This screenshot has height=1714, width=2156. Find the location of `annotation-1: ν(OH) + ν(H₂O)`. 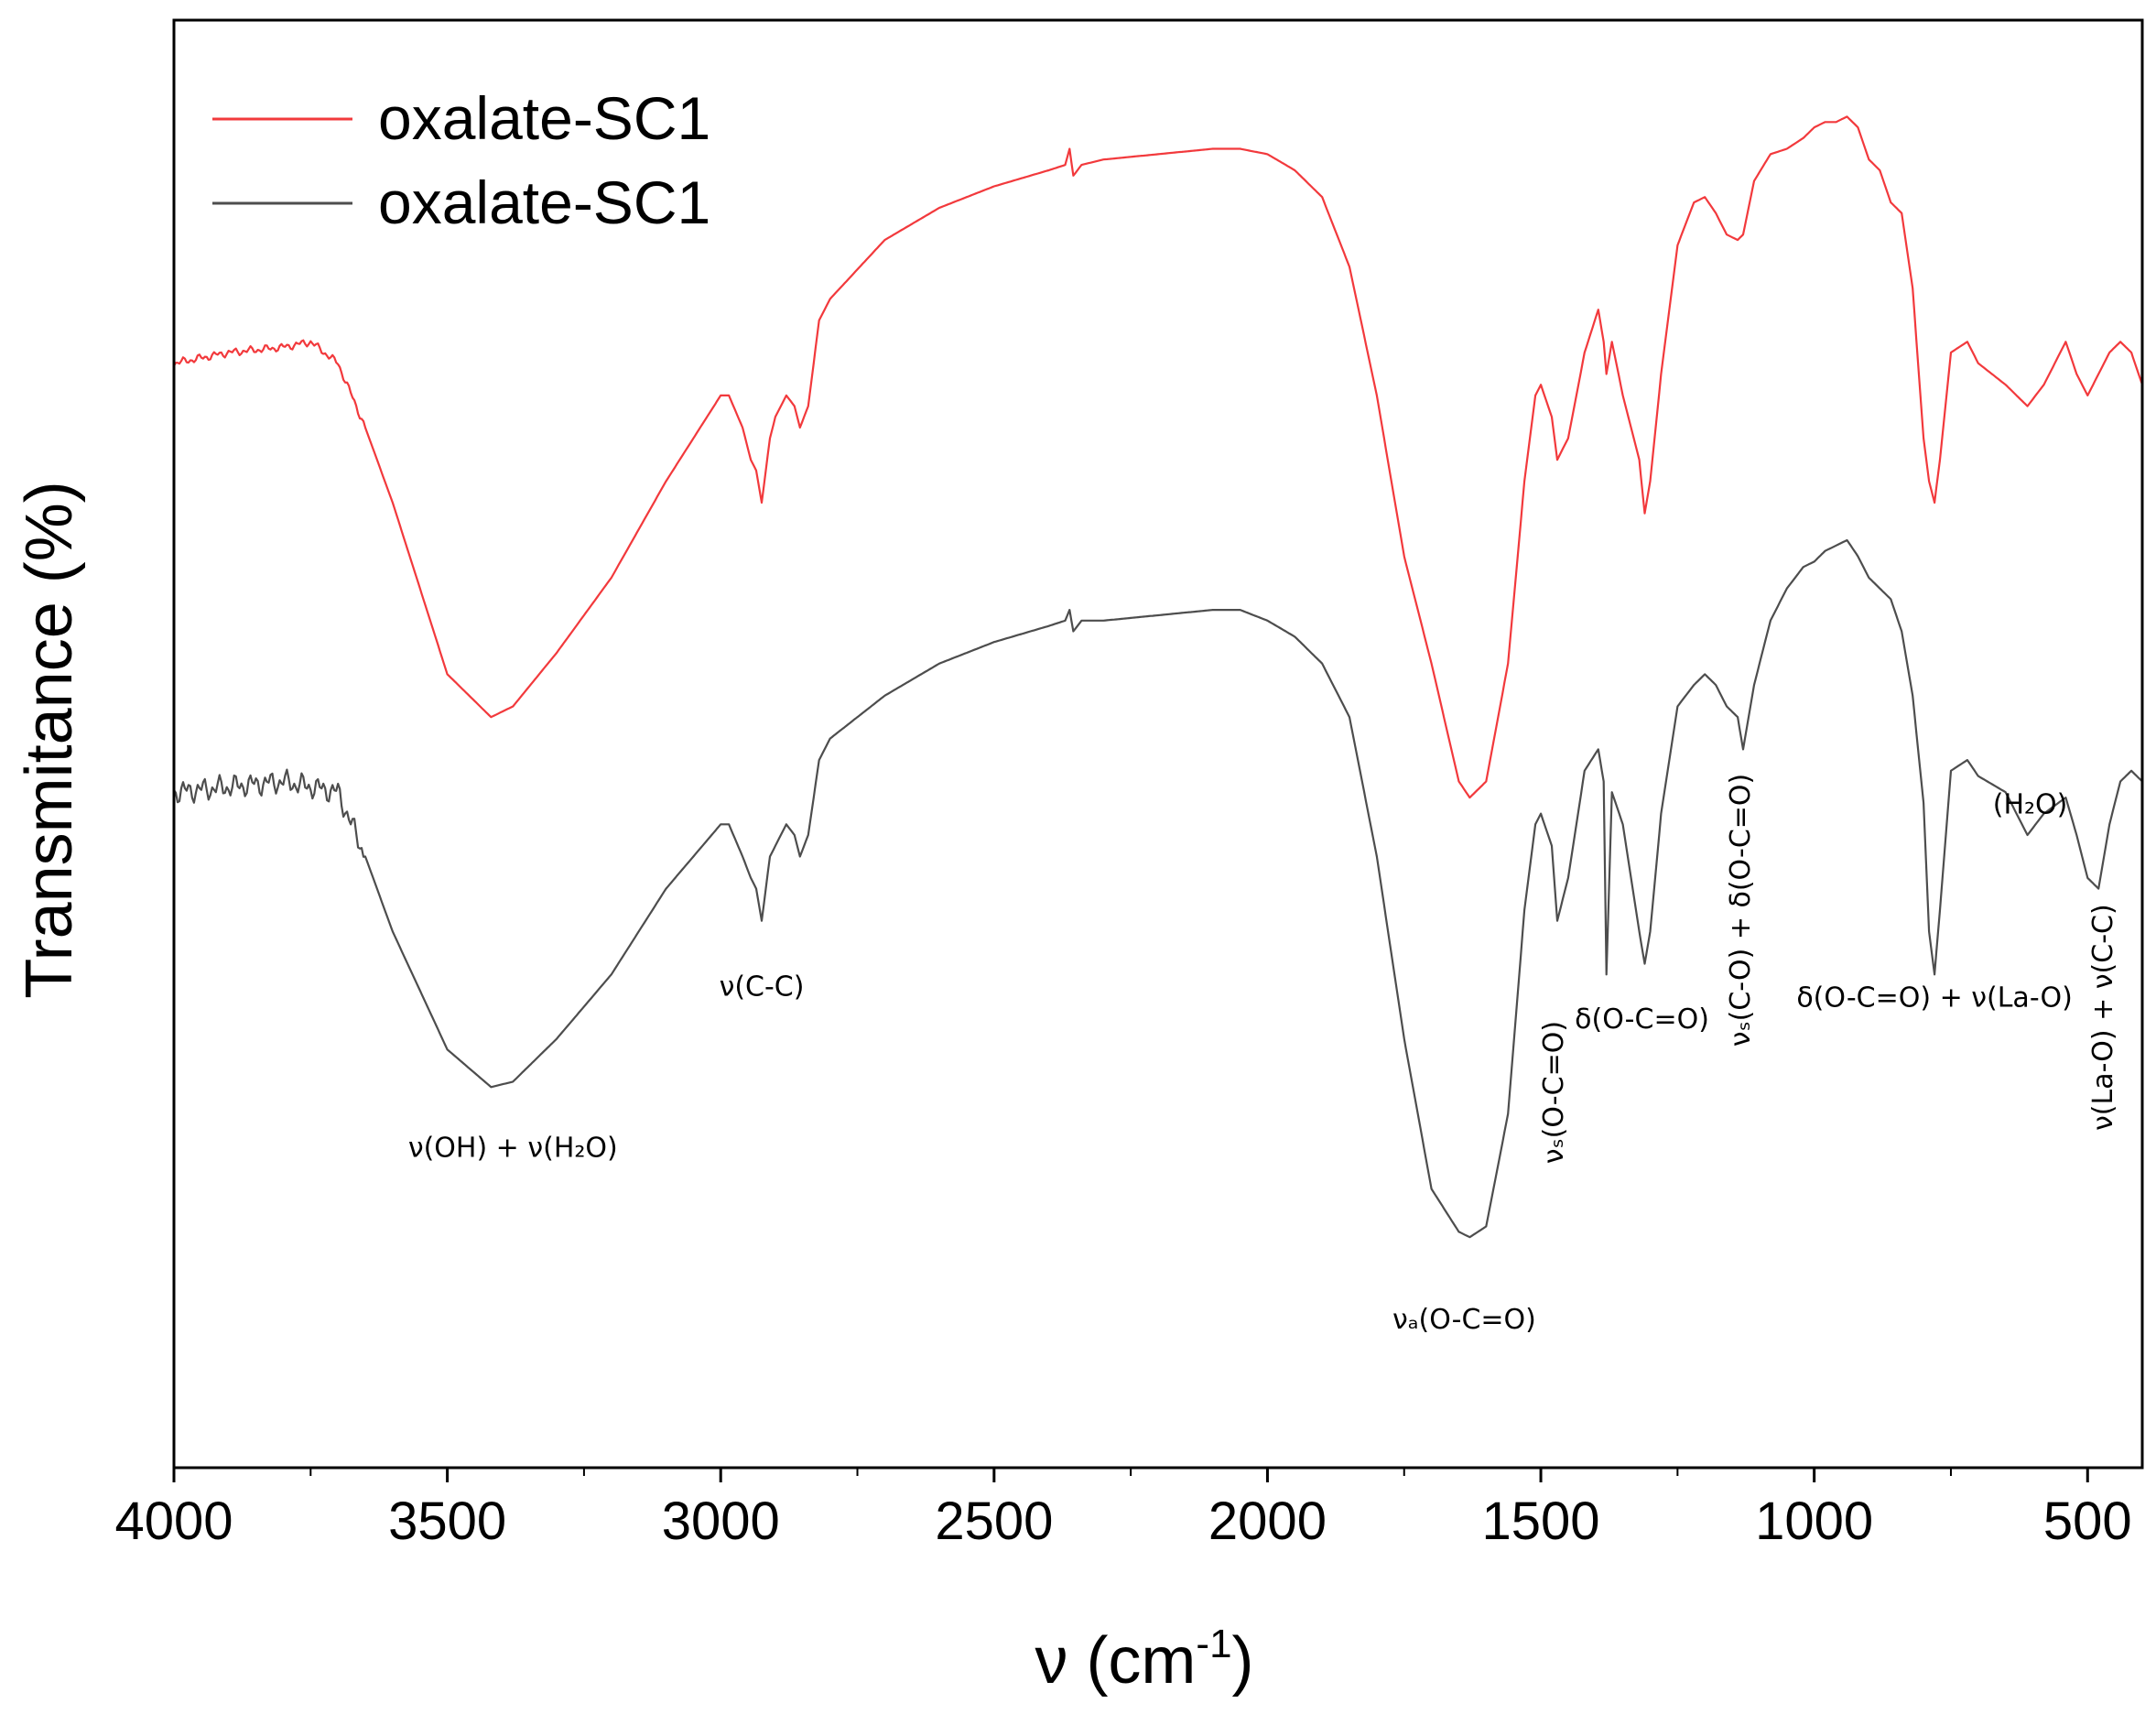

annotation-1: ν(OH) + ν(H₂O) is located at coordinates (513, 1148).